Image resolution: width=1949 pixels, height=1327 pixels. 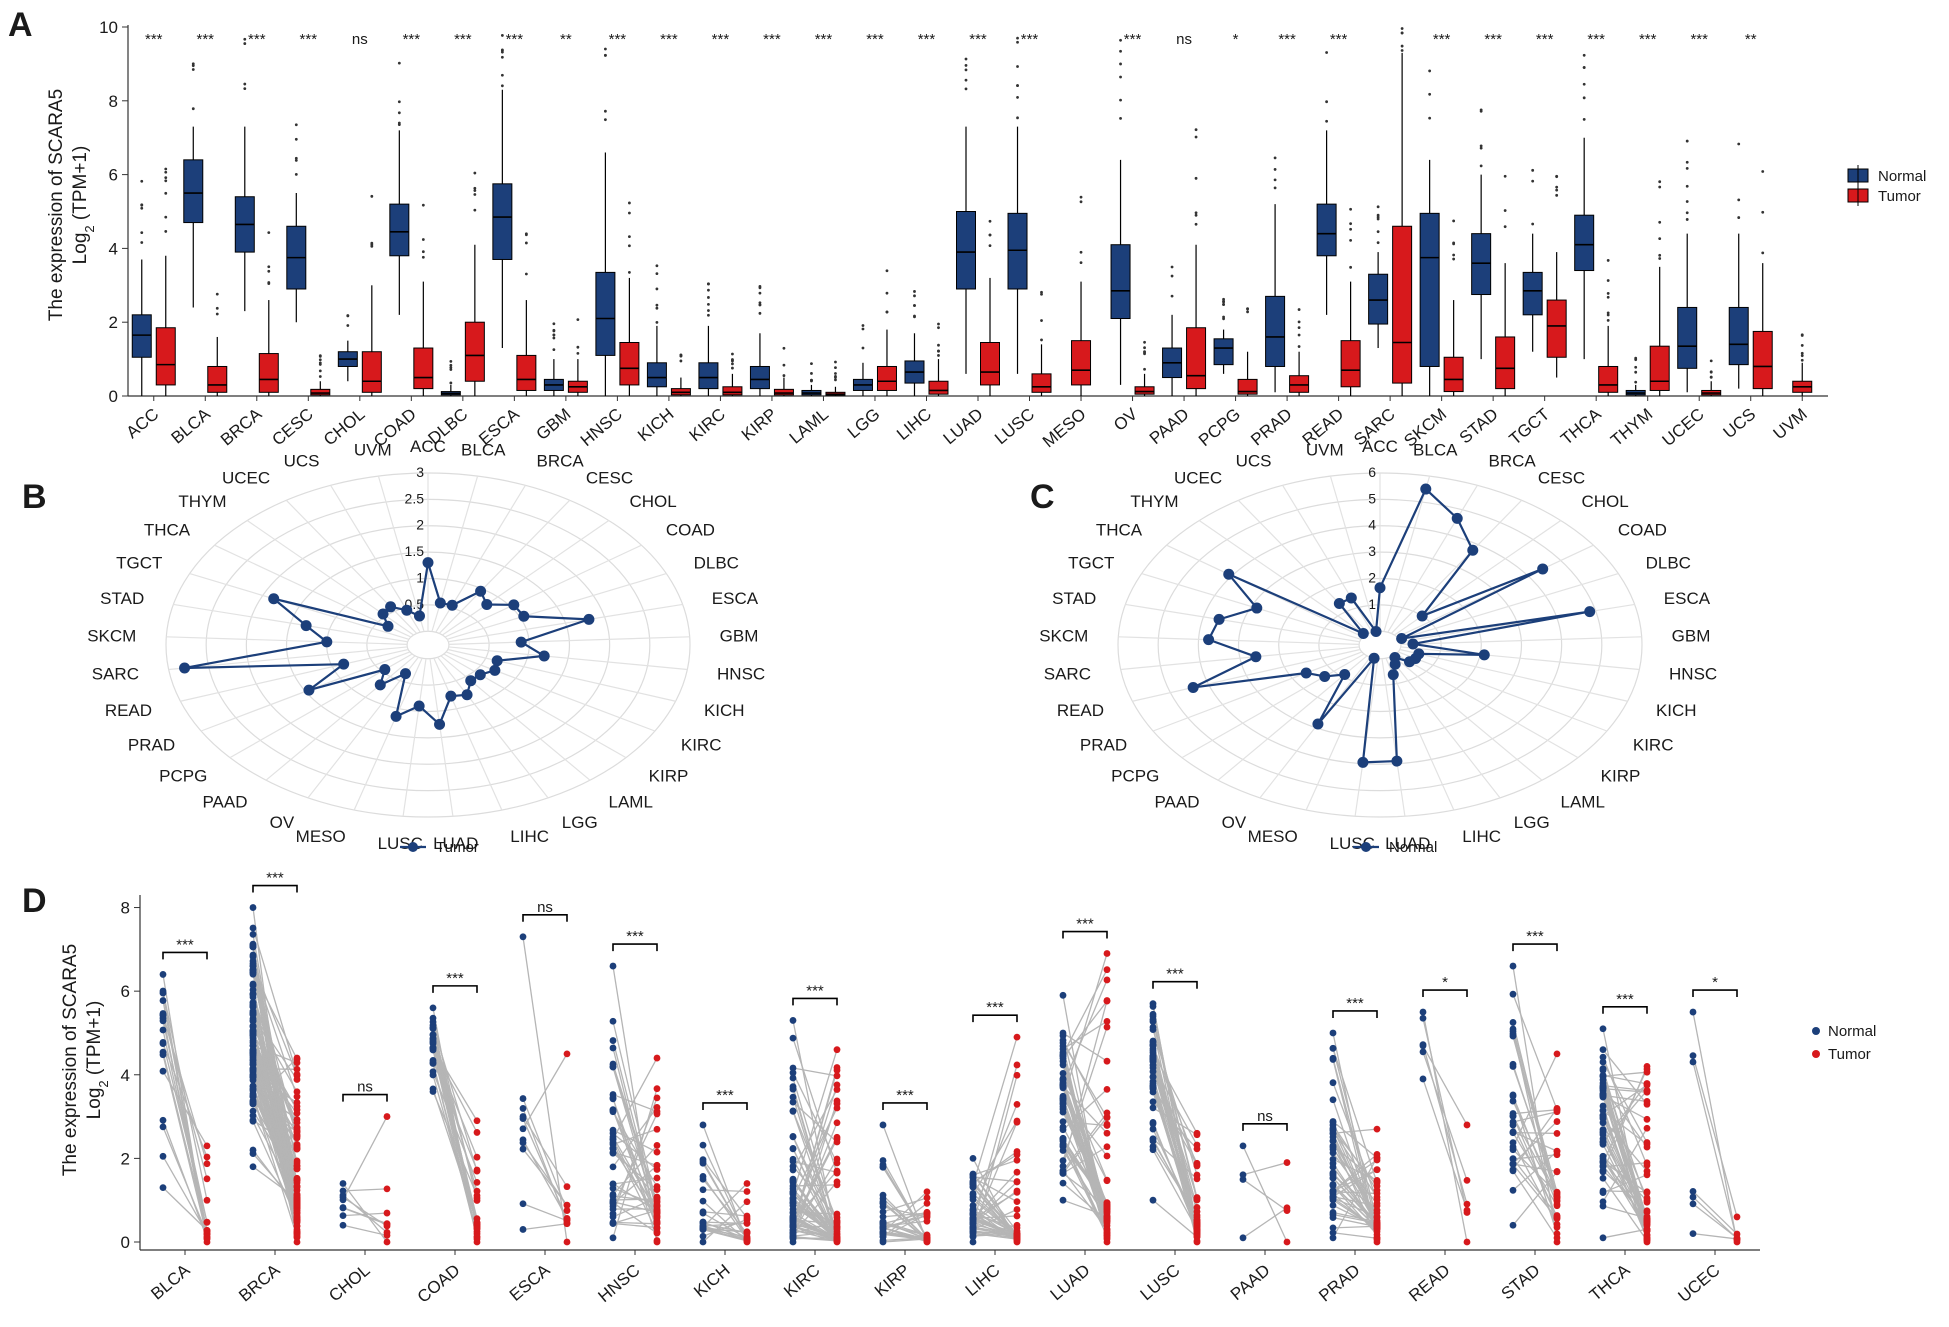 I want to click on pair-group-stad: ***, so click(x=1535, y=1087).